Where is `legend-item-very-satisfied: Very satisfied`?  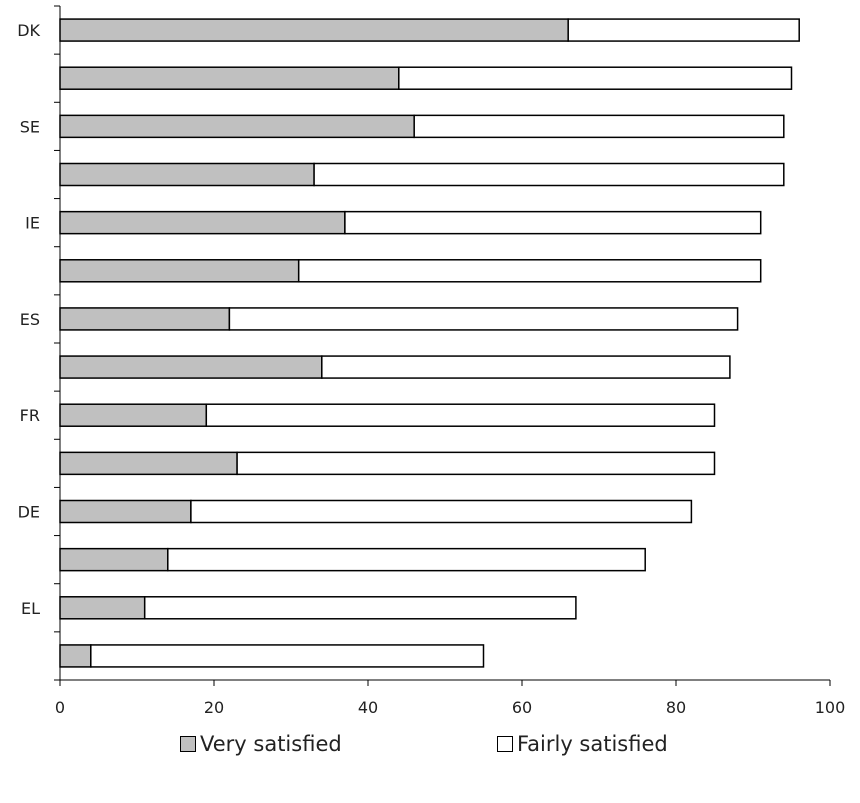
legend-item-very-satisfied: Very satisfied is located at coordinates (261, 744).